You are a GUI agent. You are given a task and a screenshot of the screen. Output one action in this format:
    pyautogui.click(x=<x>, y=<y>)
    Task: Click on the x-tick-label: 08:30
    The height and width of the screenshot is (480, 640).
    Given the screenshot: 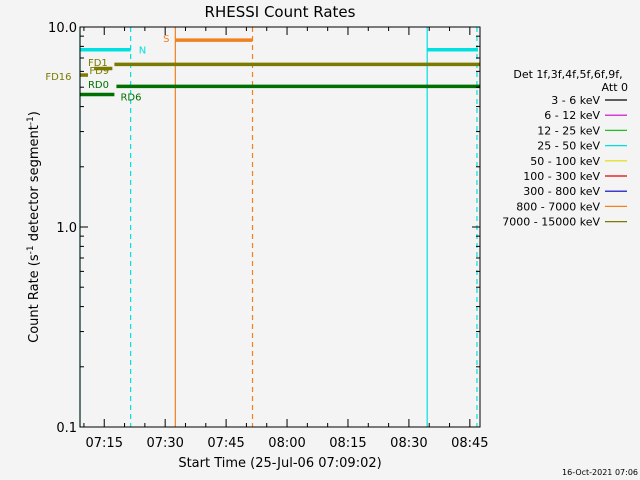 What is the action you would take?
    pyautogui.click(x=408, y=443)
    